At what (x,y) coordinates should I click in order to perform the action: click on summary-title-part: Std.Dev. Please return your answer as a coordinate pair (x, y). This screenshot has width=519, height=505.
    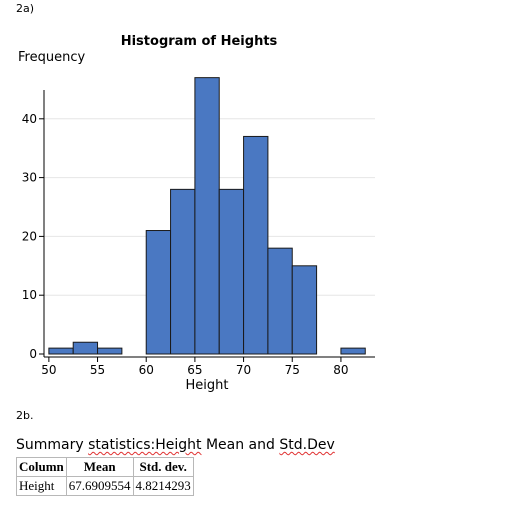
    Looking at the image, I should click on (307, 445).